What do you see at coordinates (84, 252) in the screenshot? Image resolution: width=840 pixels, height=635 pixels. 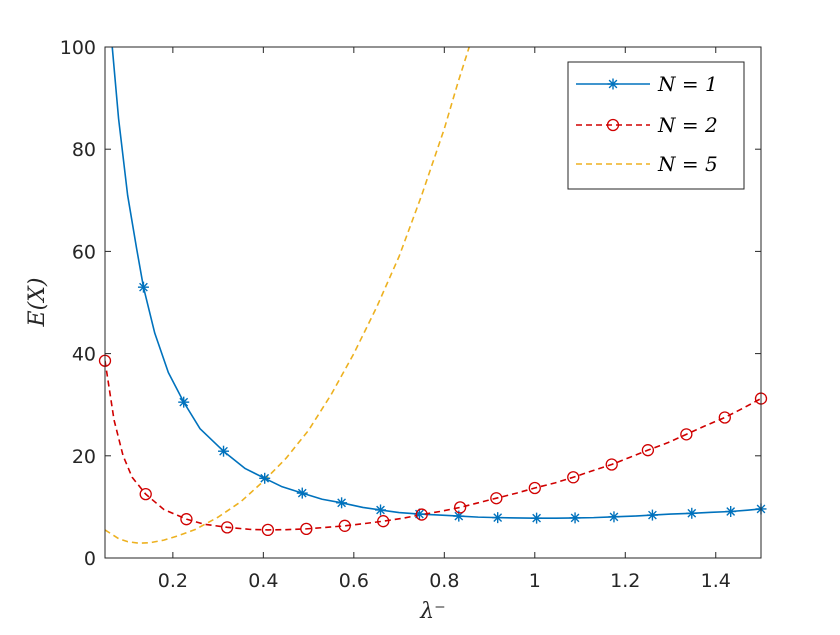 I see `y-tick-label: 60` at bounding box center [84, 252].